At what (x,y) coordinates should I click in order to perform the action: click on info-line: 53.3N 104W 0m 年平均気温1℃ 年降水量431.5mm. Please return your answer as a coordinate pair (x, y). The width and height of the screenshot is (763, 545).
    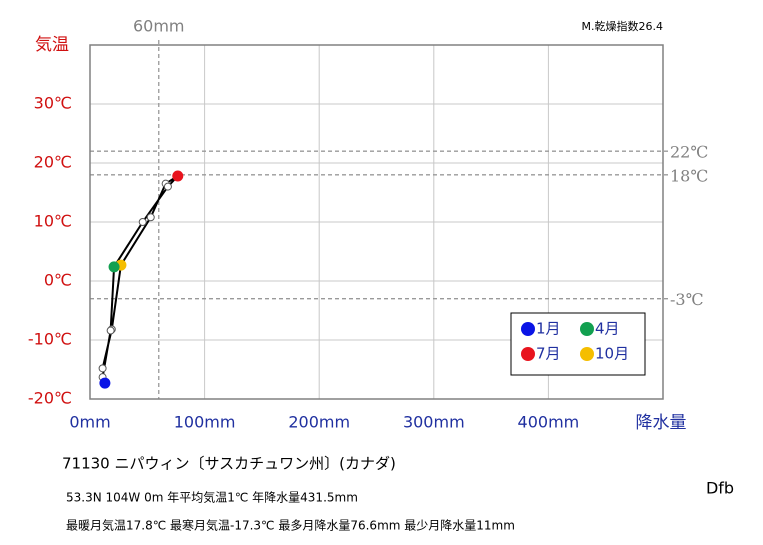
    Looking at the image, I should click on (212, 497).